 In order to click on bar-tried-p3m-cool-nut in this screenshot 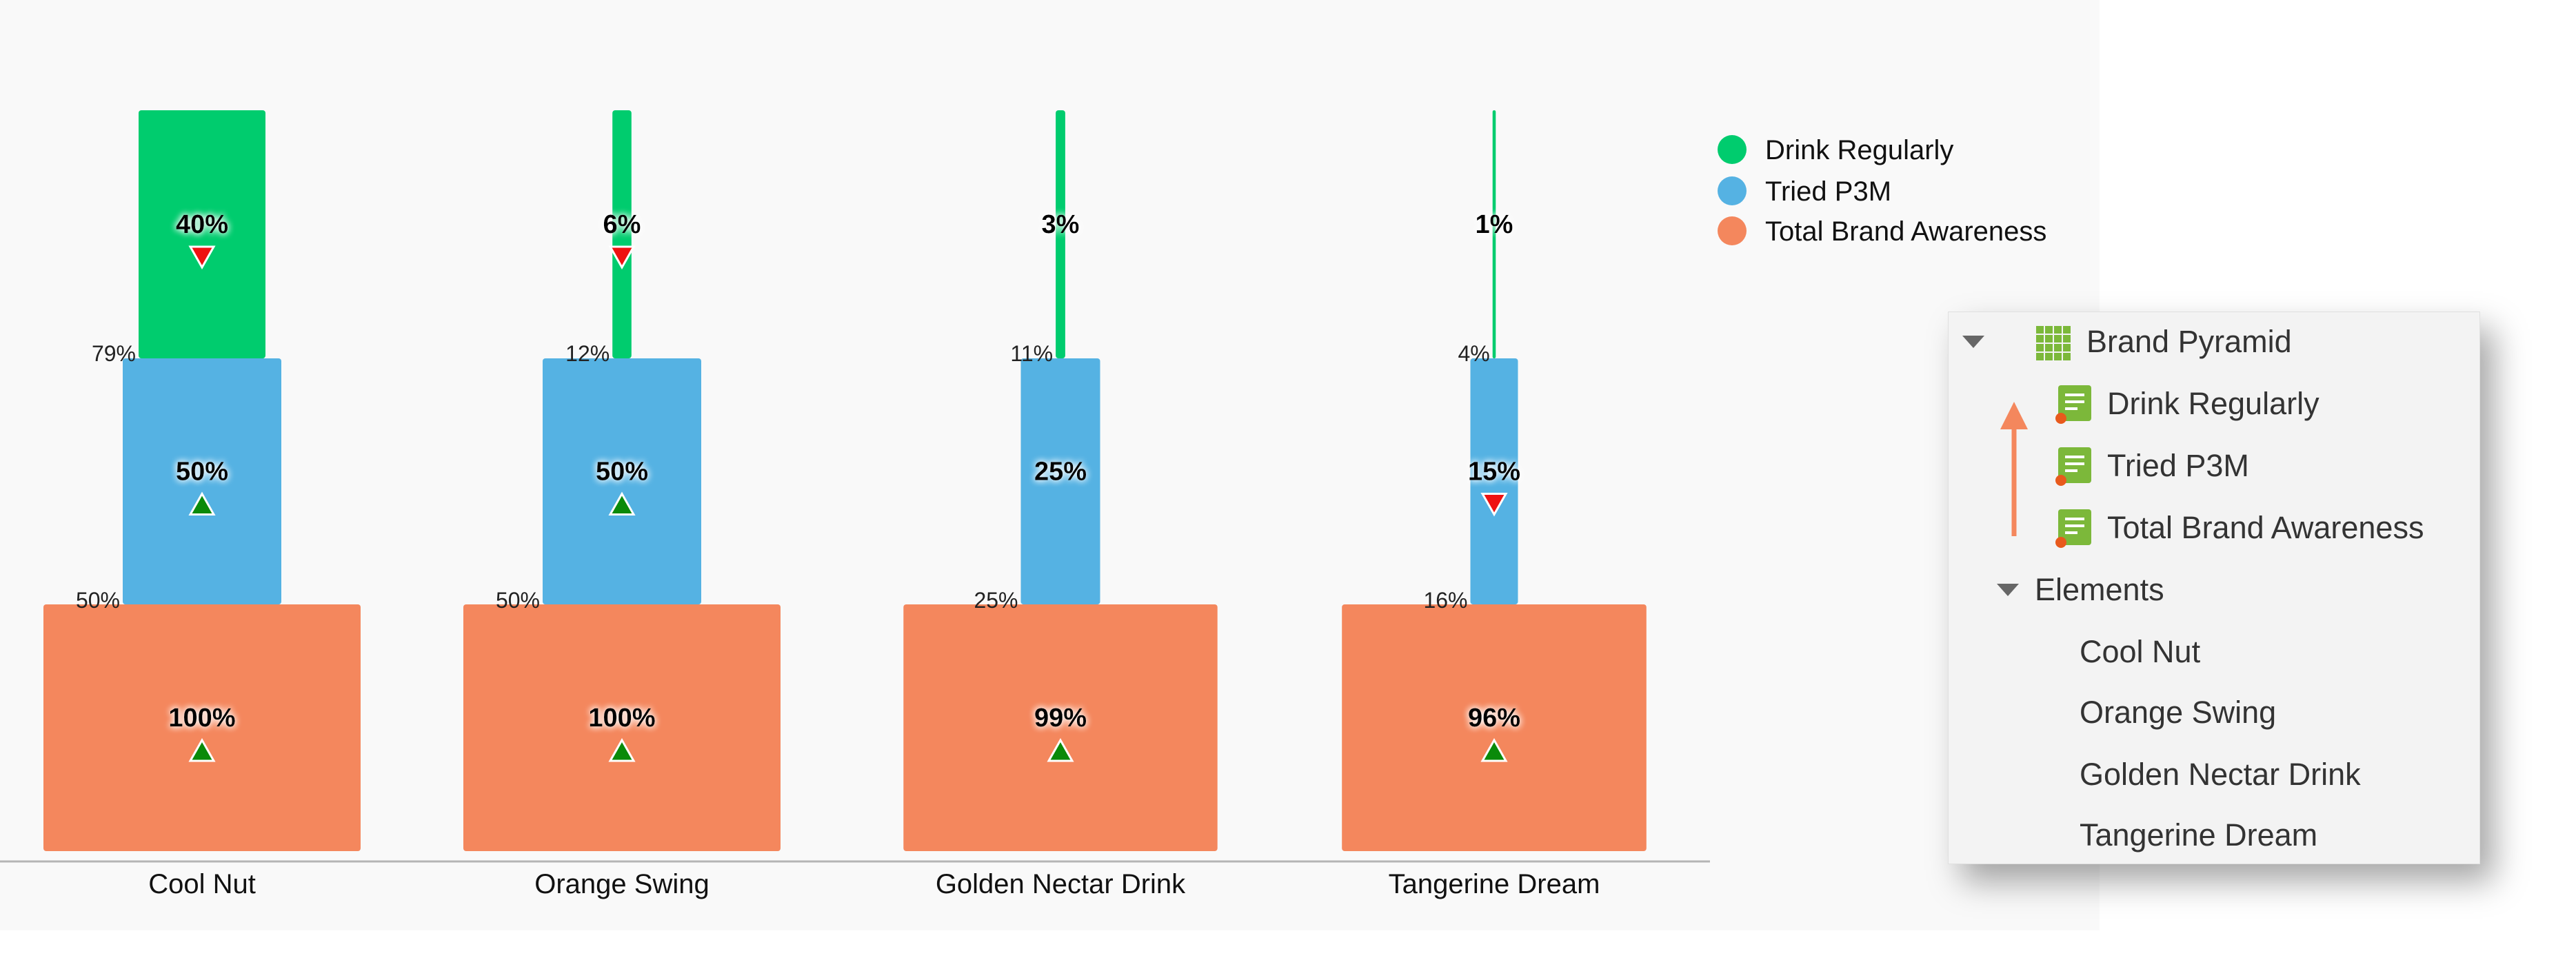, I will do `click(202, 481)`.